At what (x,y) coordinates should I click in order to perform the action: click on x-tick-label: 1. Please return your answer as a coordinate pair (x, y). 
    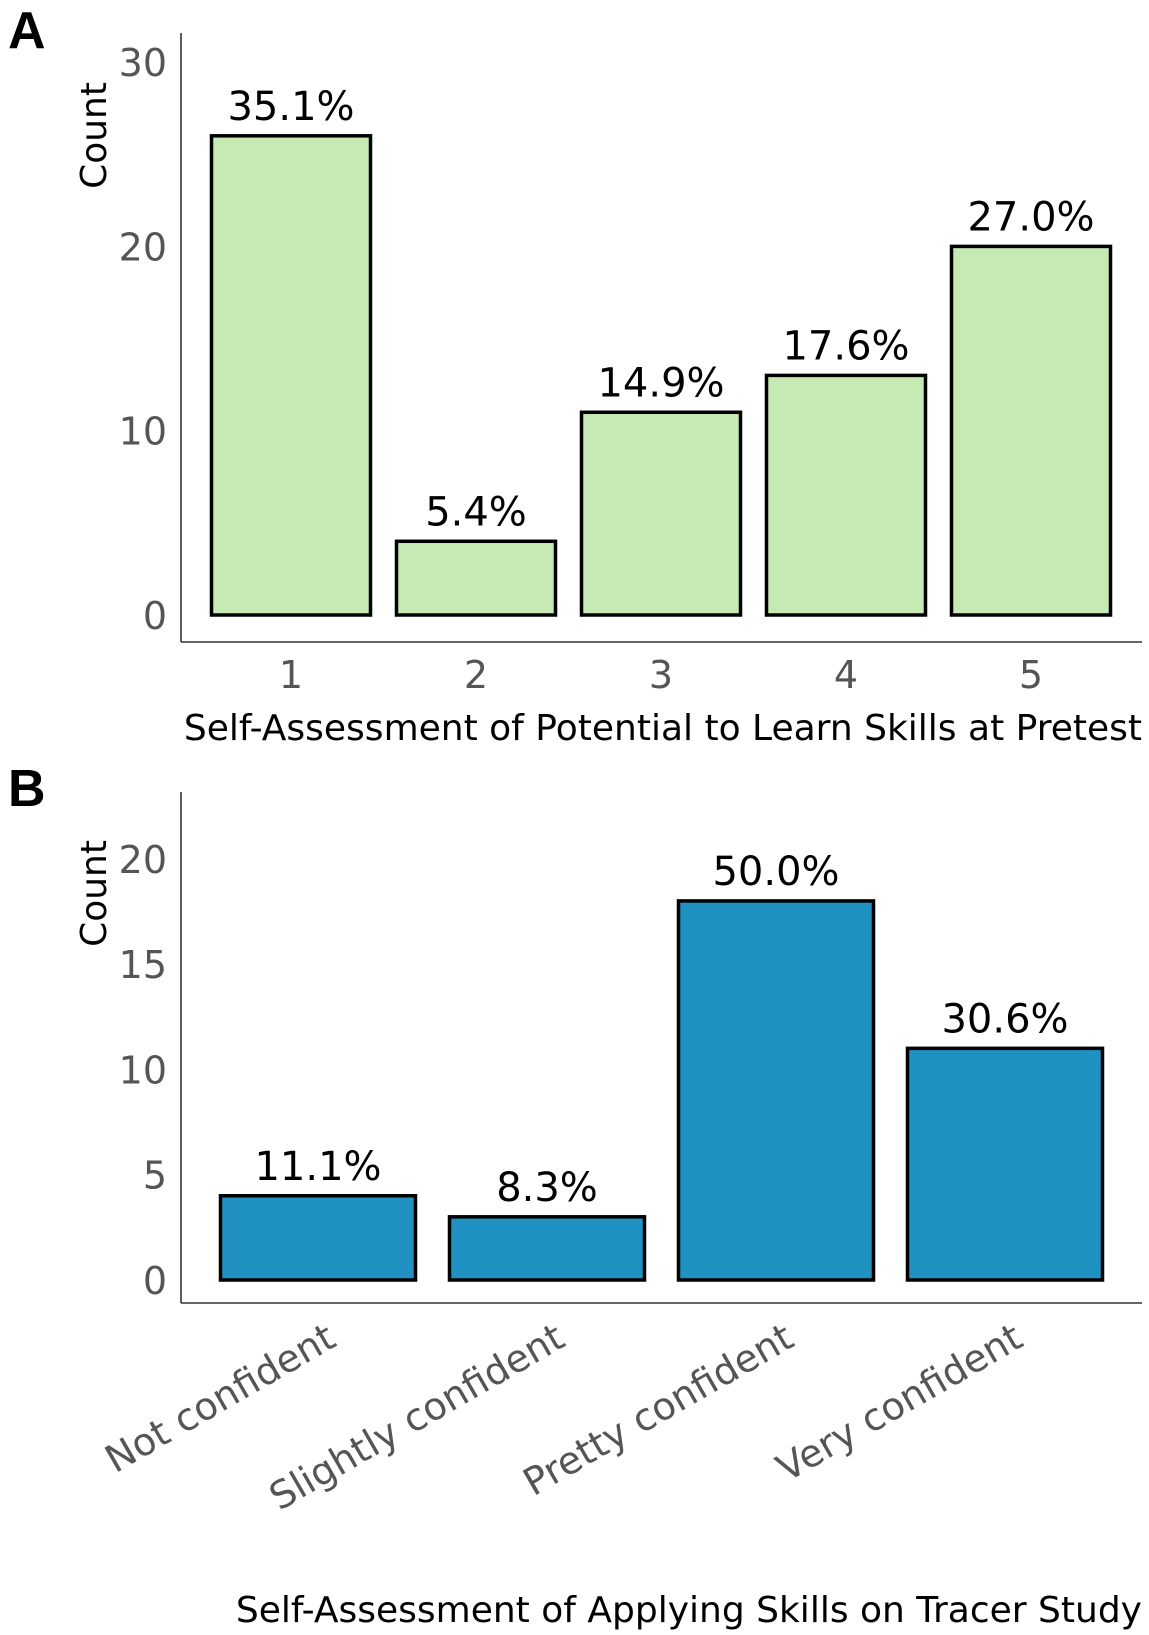
    Looking at the image, I should click on (291, 675).